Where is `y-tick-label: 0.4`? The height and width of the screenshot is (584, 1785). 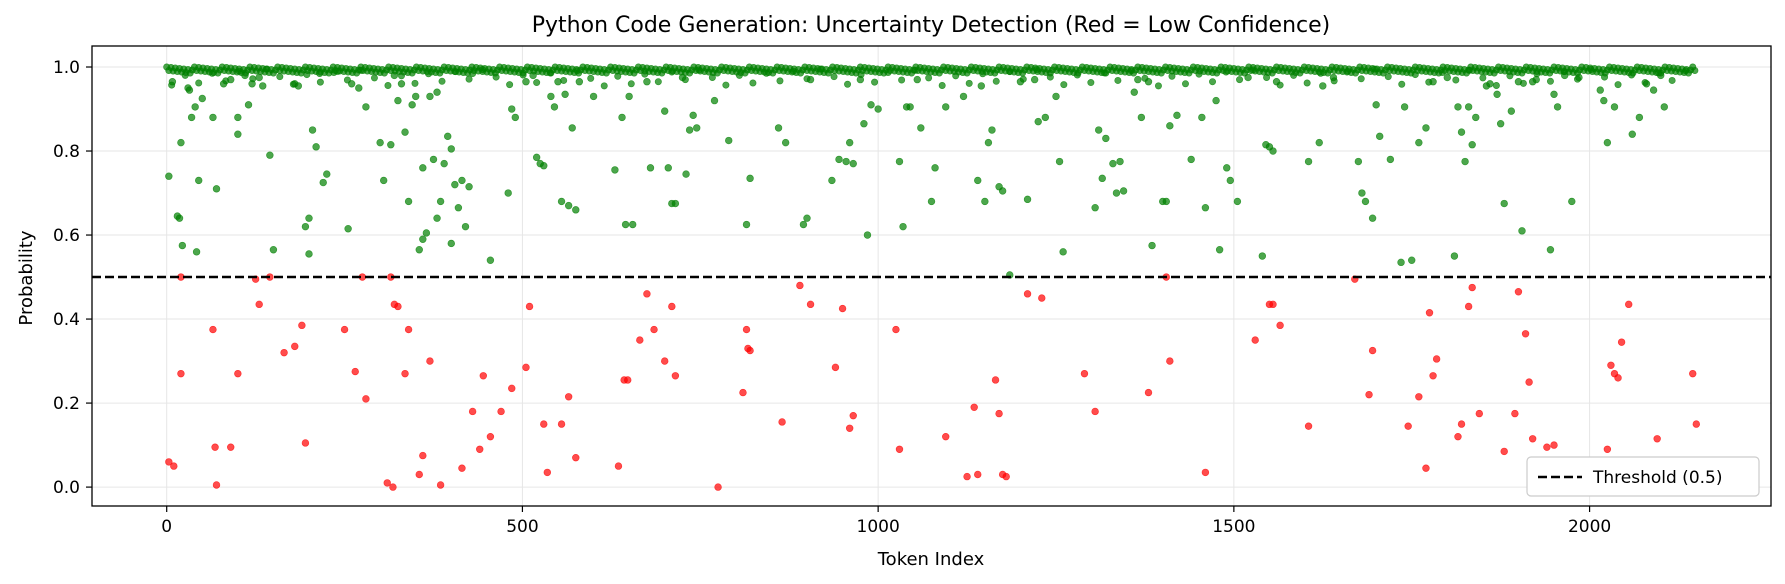 y-tick-label: 0.4 is located at coordinates (66, 320).